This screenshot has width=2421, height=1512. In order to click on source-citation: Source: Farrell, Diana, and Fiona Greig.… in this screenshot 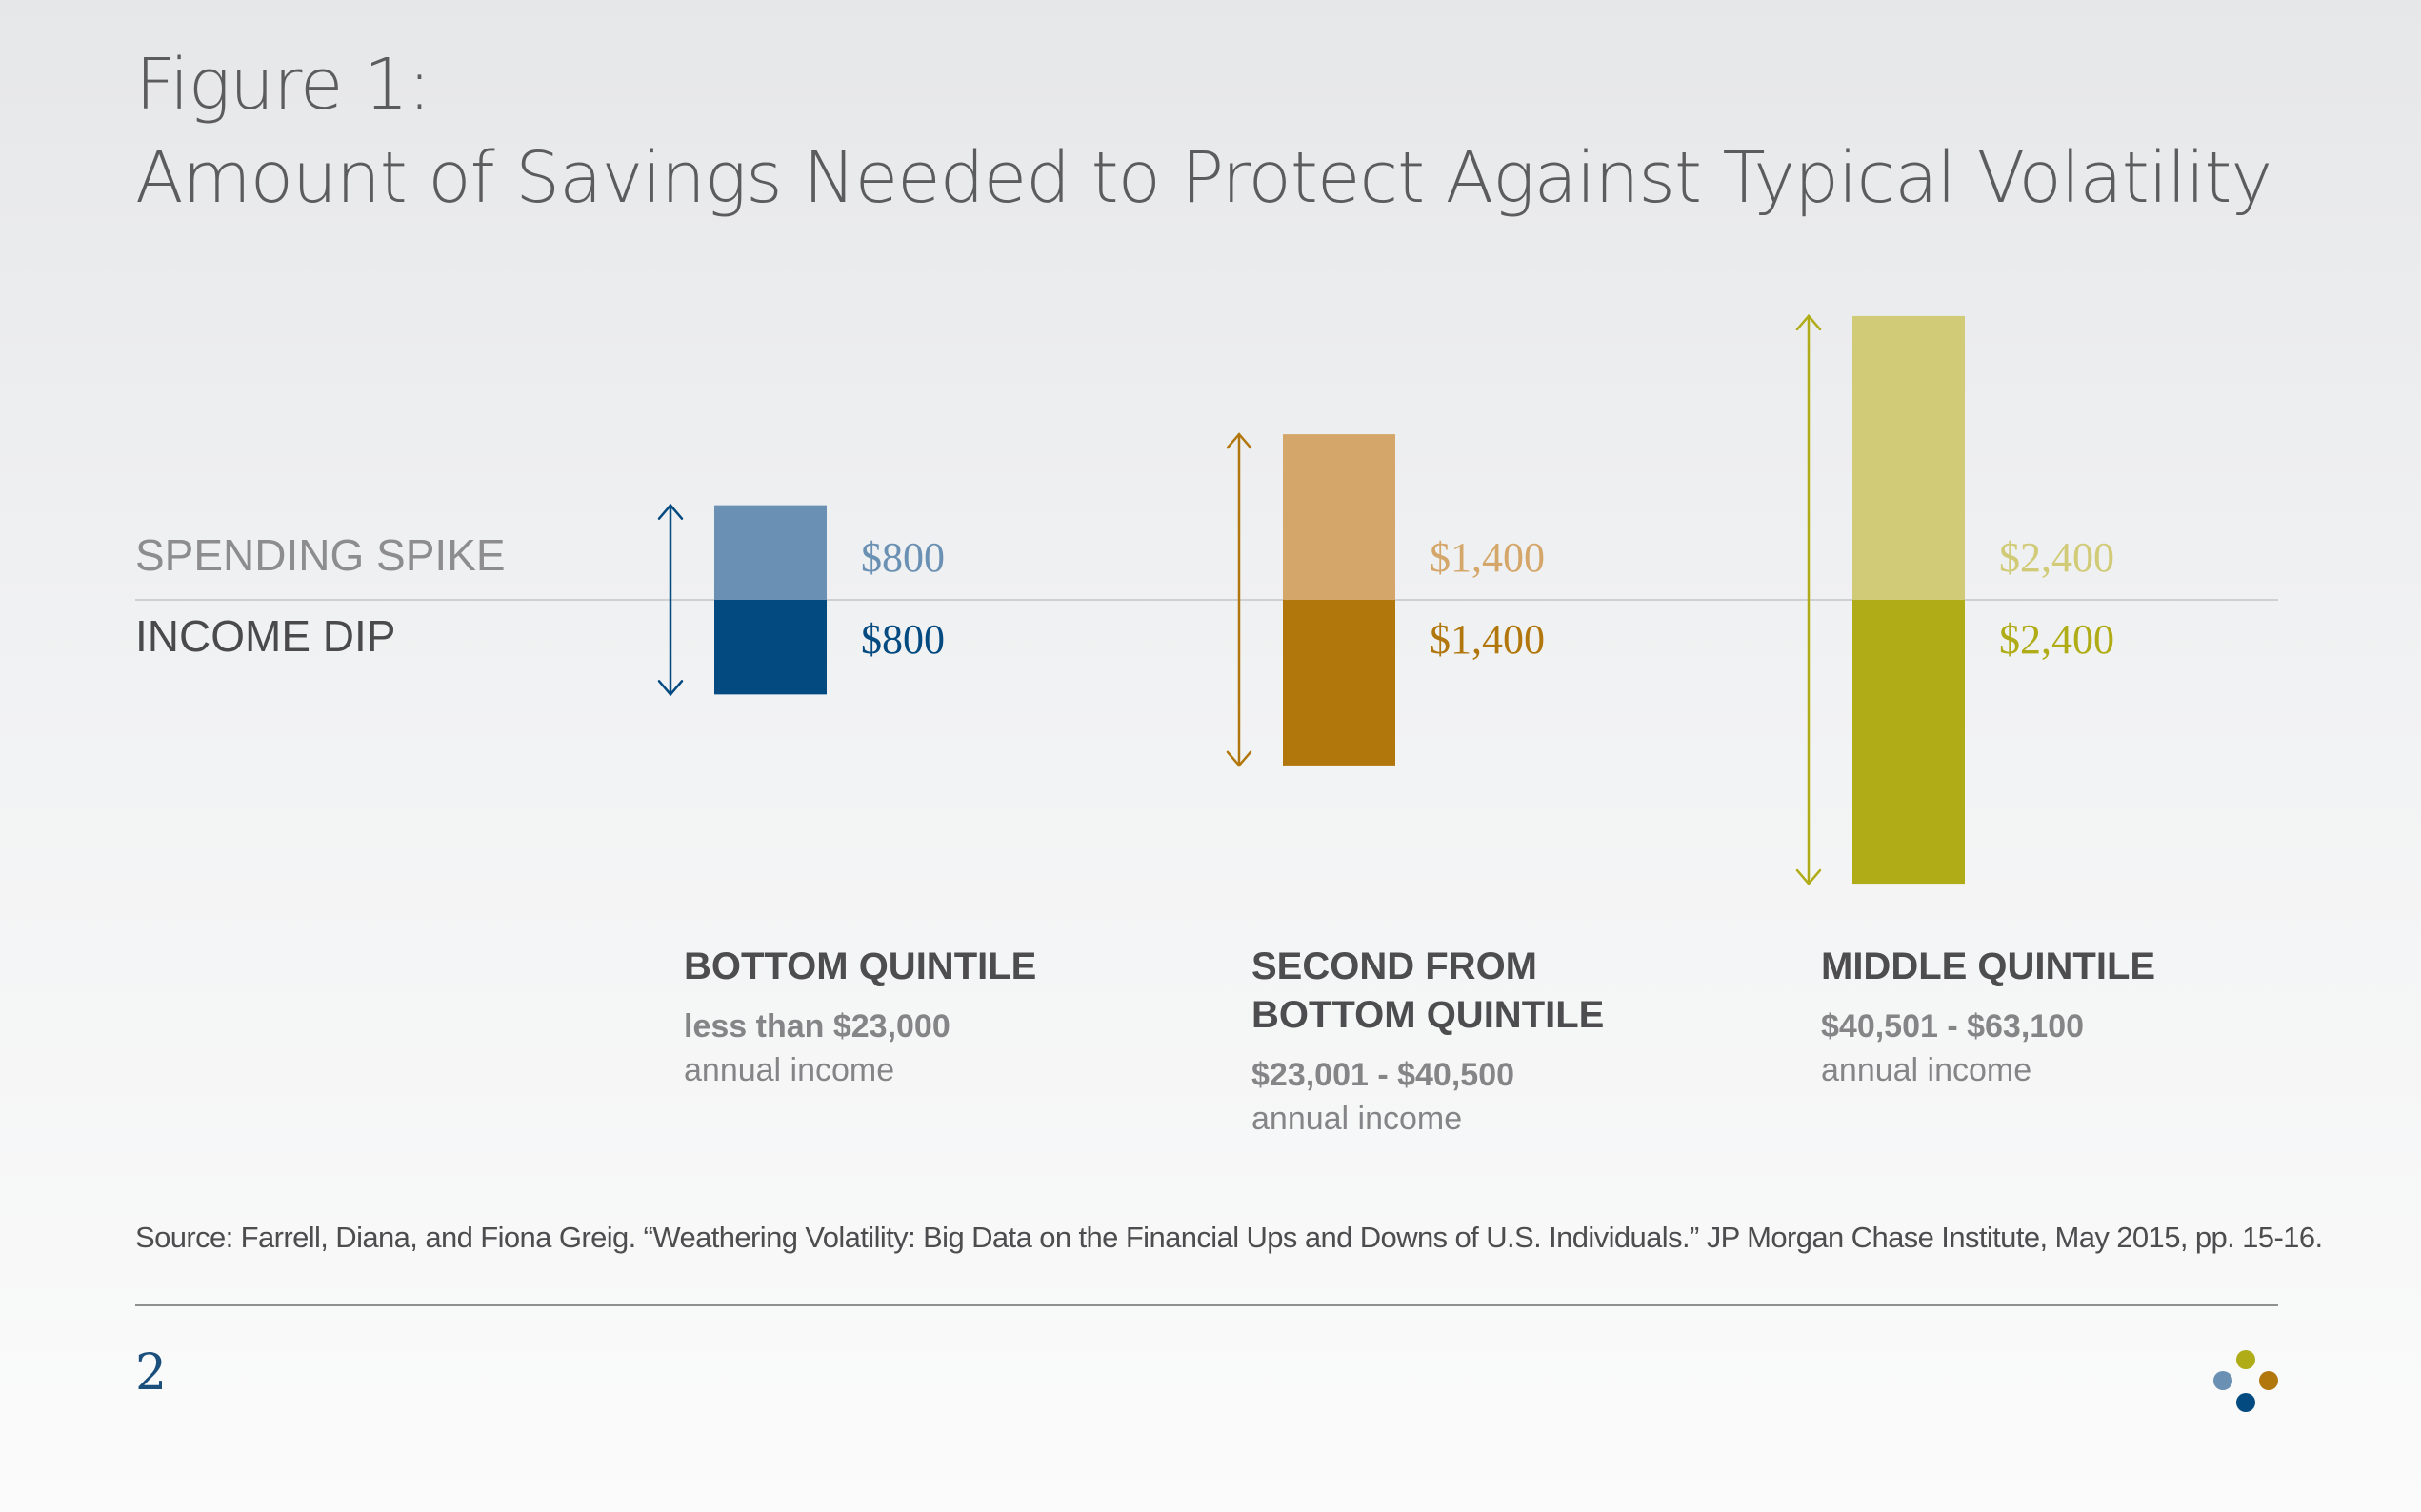, I will do `click(1229, 1237)`.